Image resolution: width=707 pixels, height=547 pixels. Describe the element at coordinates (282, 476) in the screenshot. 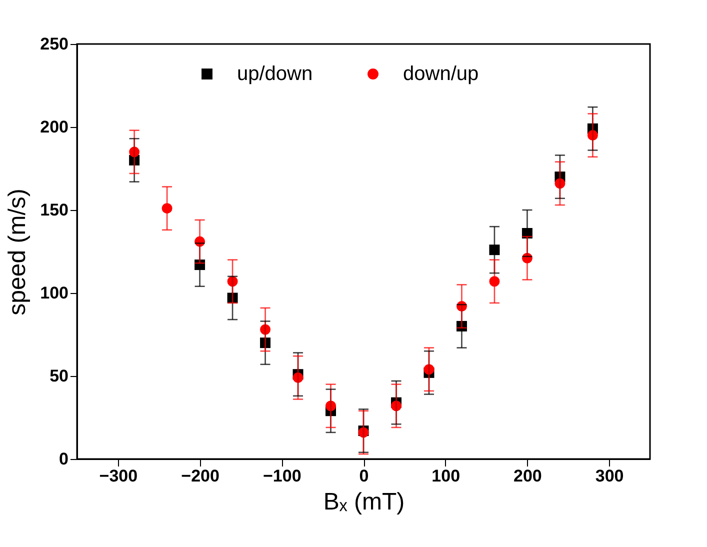

I see `x-tick-label: −100` at that location.